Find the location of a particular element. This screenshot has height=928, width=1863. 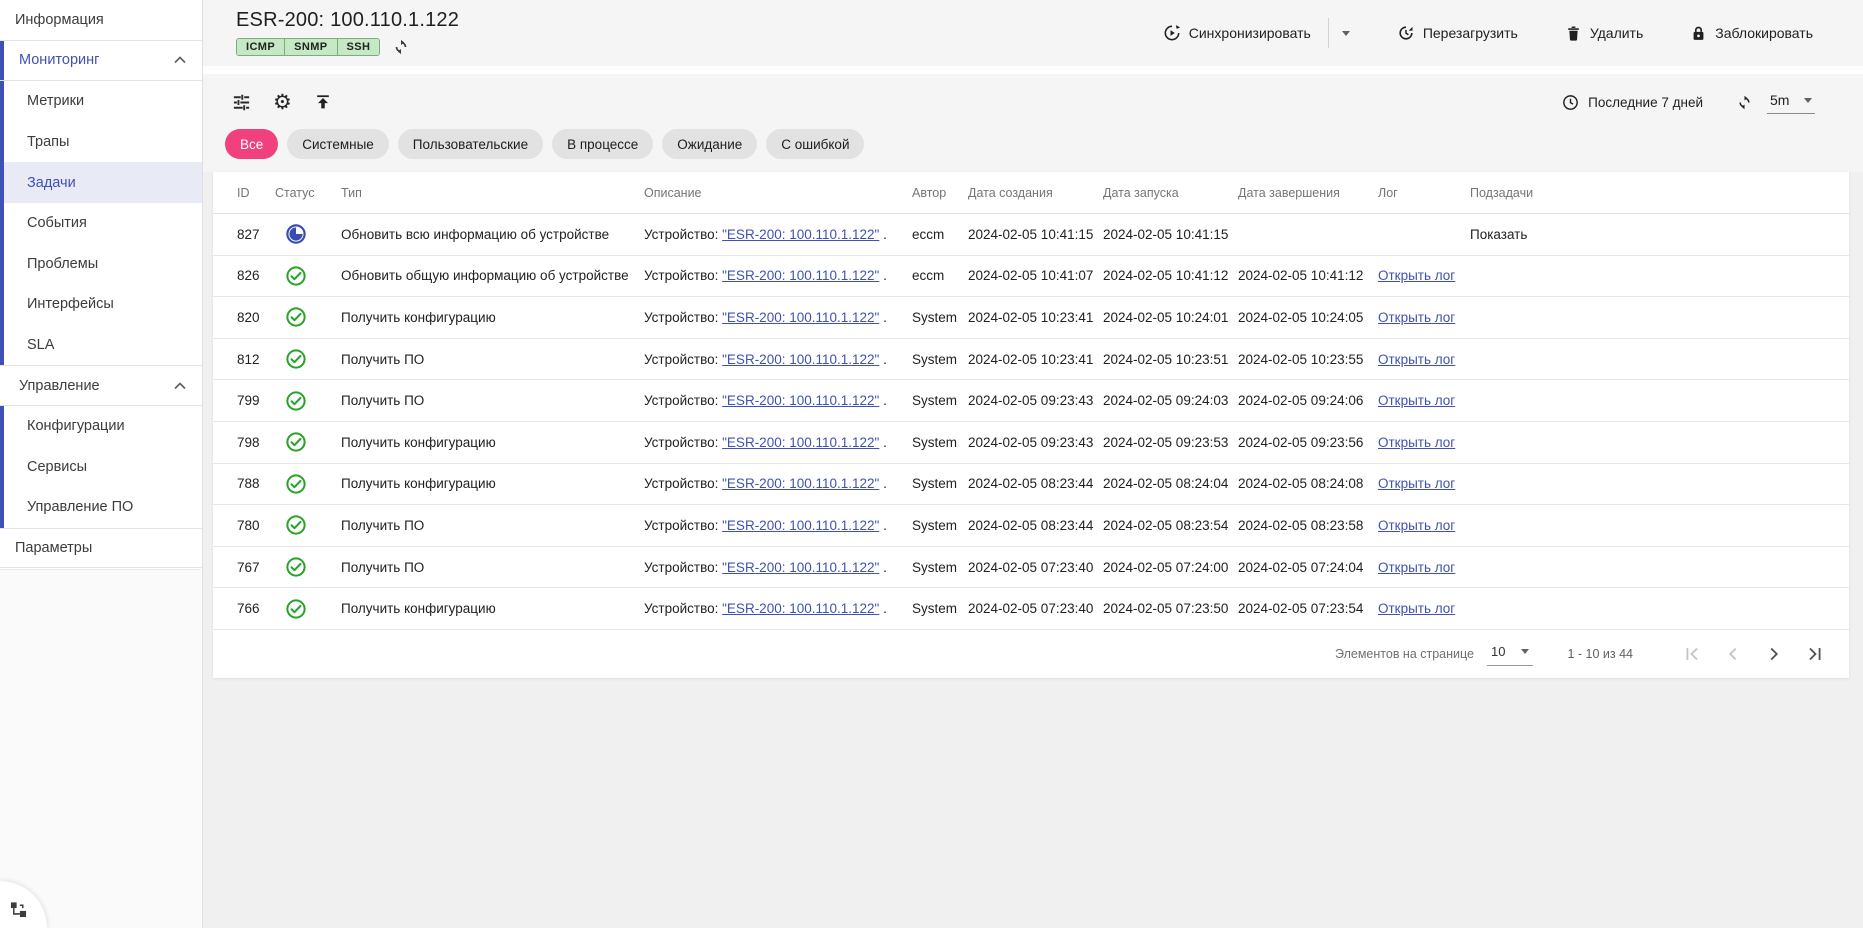

filter-chip-user: Пользовательские is located at coordinates (470, 144).